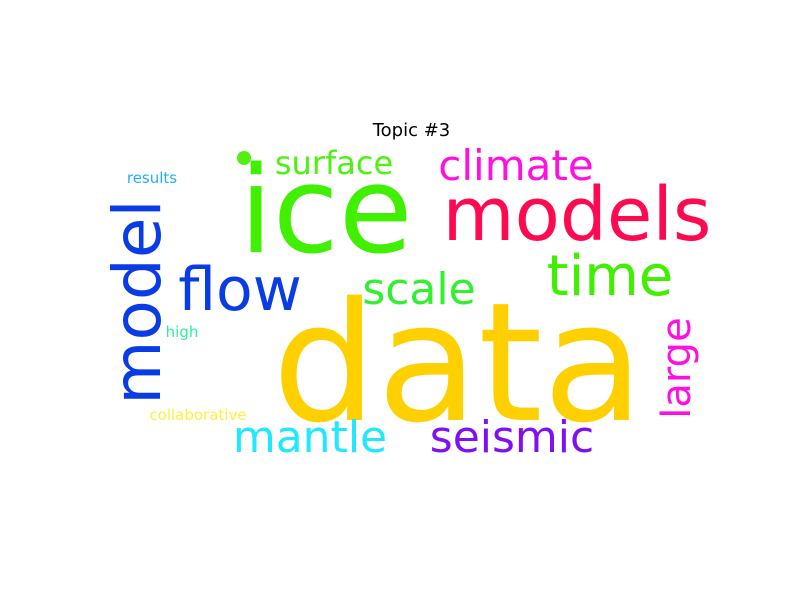 This screenshot has height=600, width=800. I want to click on word-climate: climate, so click(515, 165).